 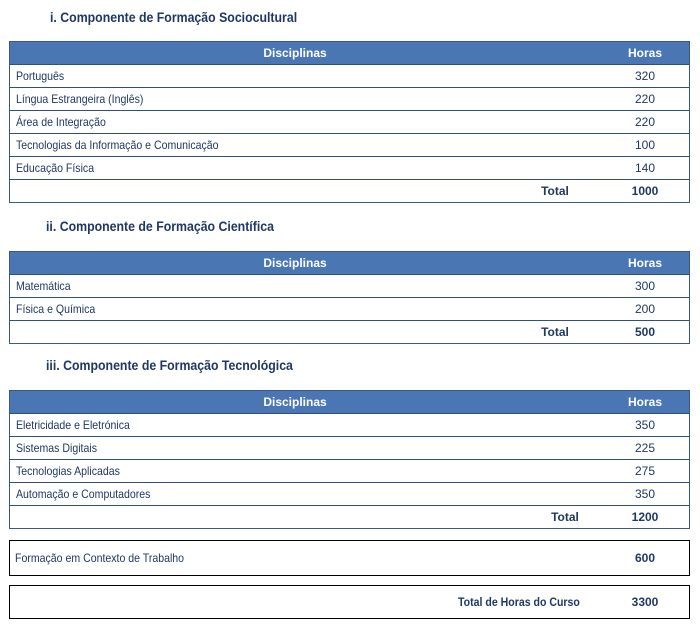 I want to click on discipline-name: Tecnologias da Informação e Comunicação, so click(x=117, y=145).